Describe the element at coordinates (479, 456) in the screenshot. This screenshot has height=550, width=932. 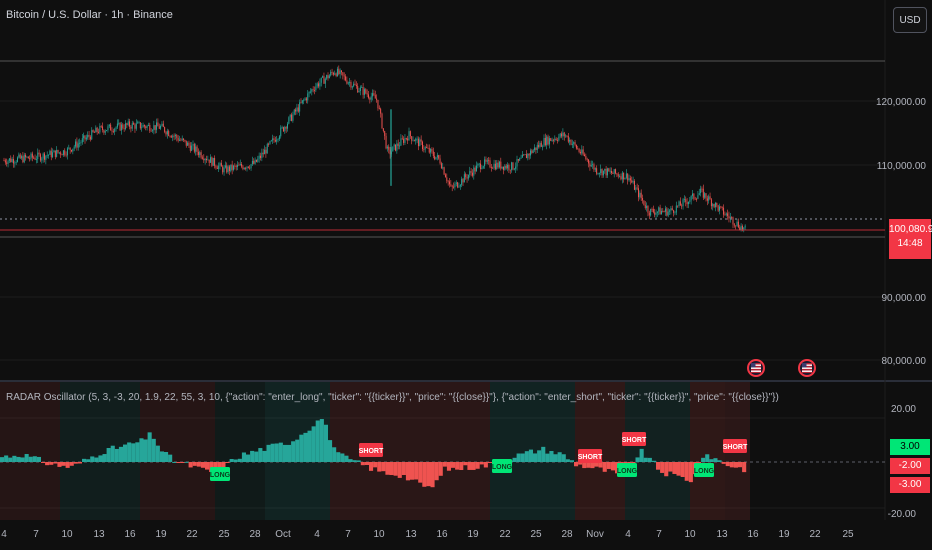
I see `oscillator-signals: LONG SHORT LONG SHORT SHORT LONG LONG SHORT` at that location.